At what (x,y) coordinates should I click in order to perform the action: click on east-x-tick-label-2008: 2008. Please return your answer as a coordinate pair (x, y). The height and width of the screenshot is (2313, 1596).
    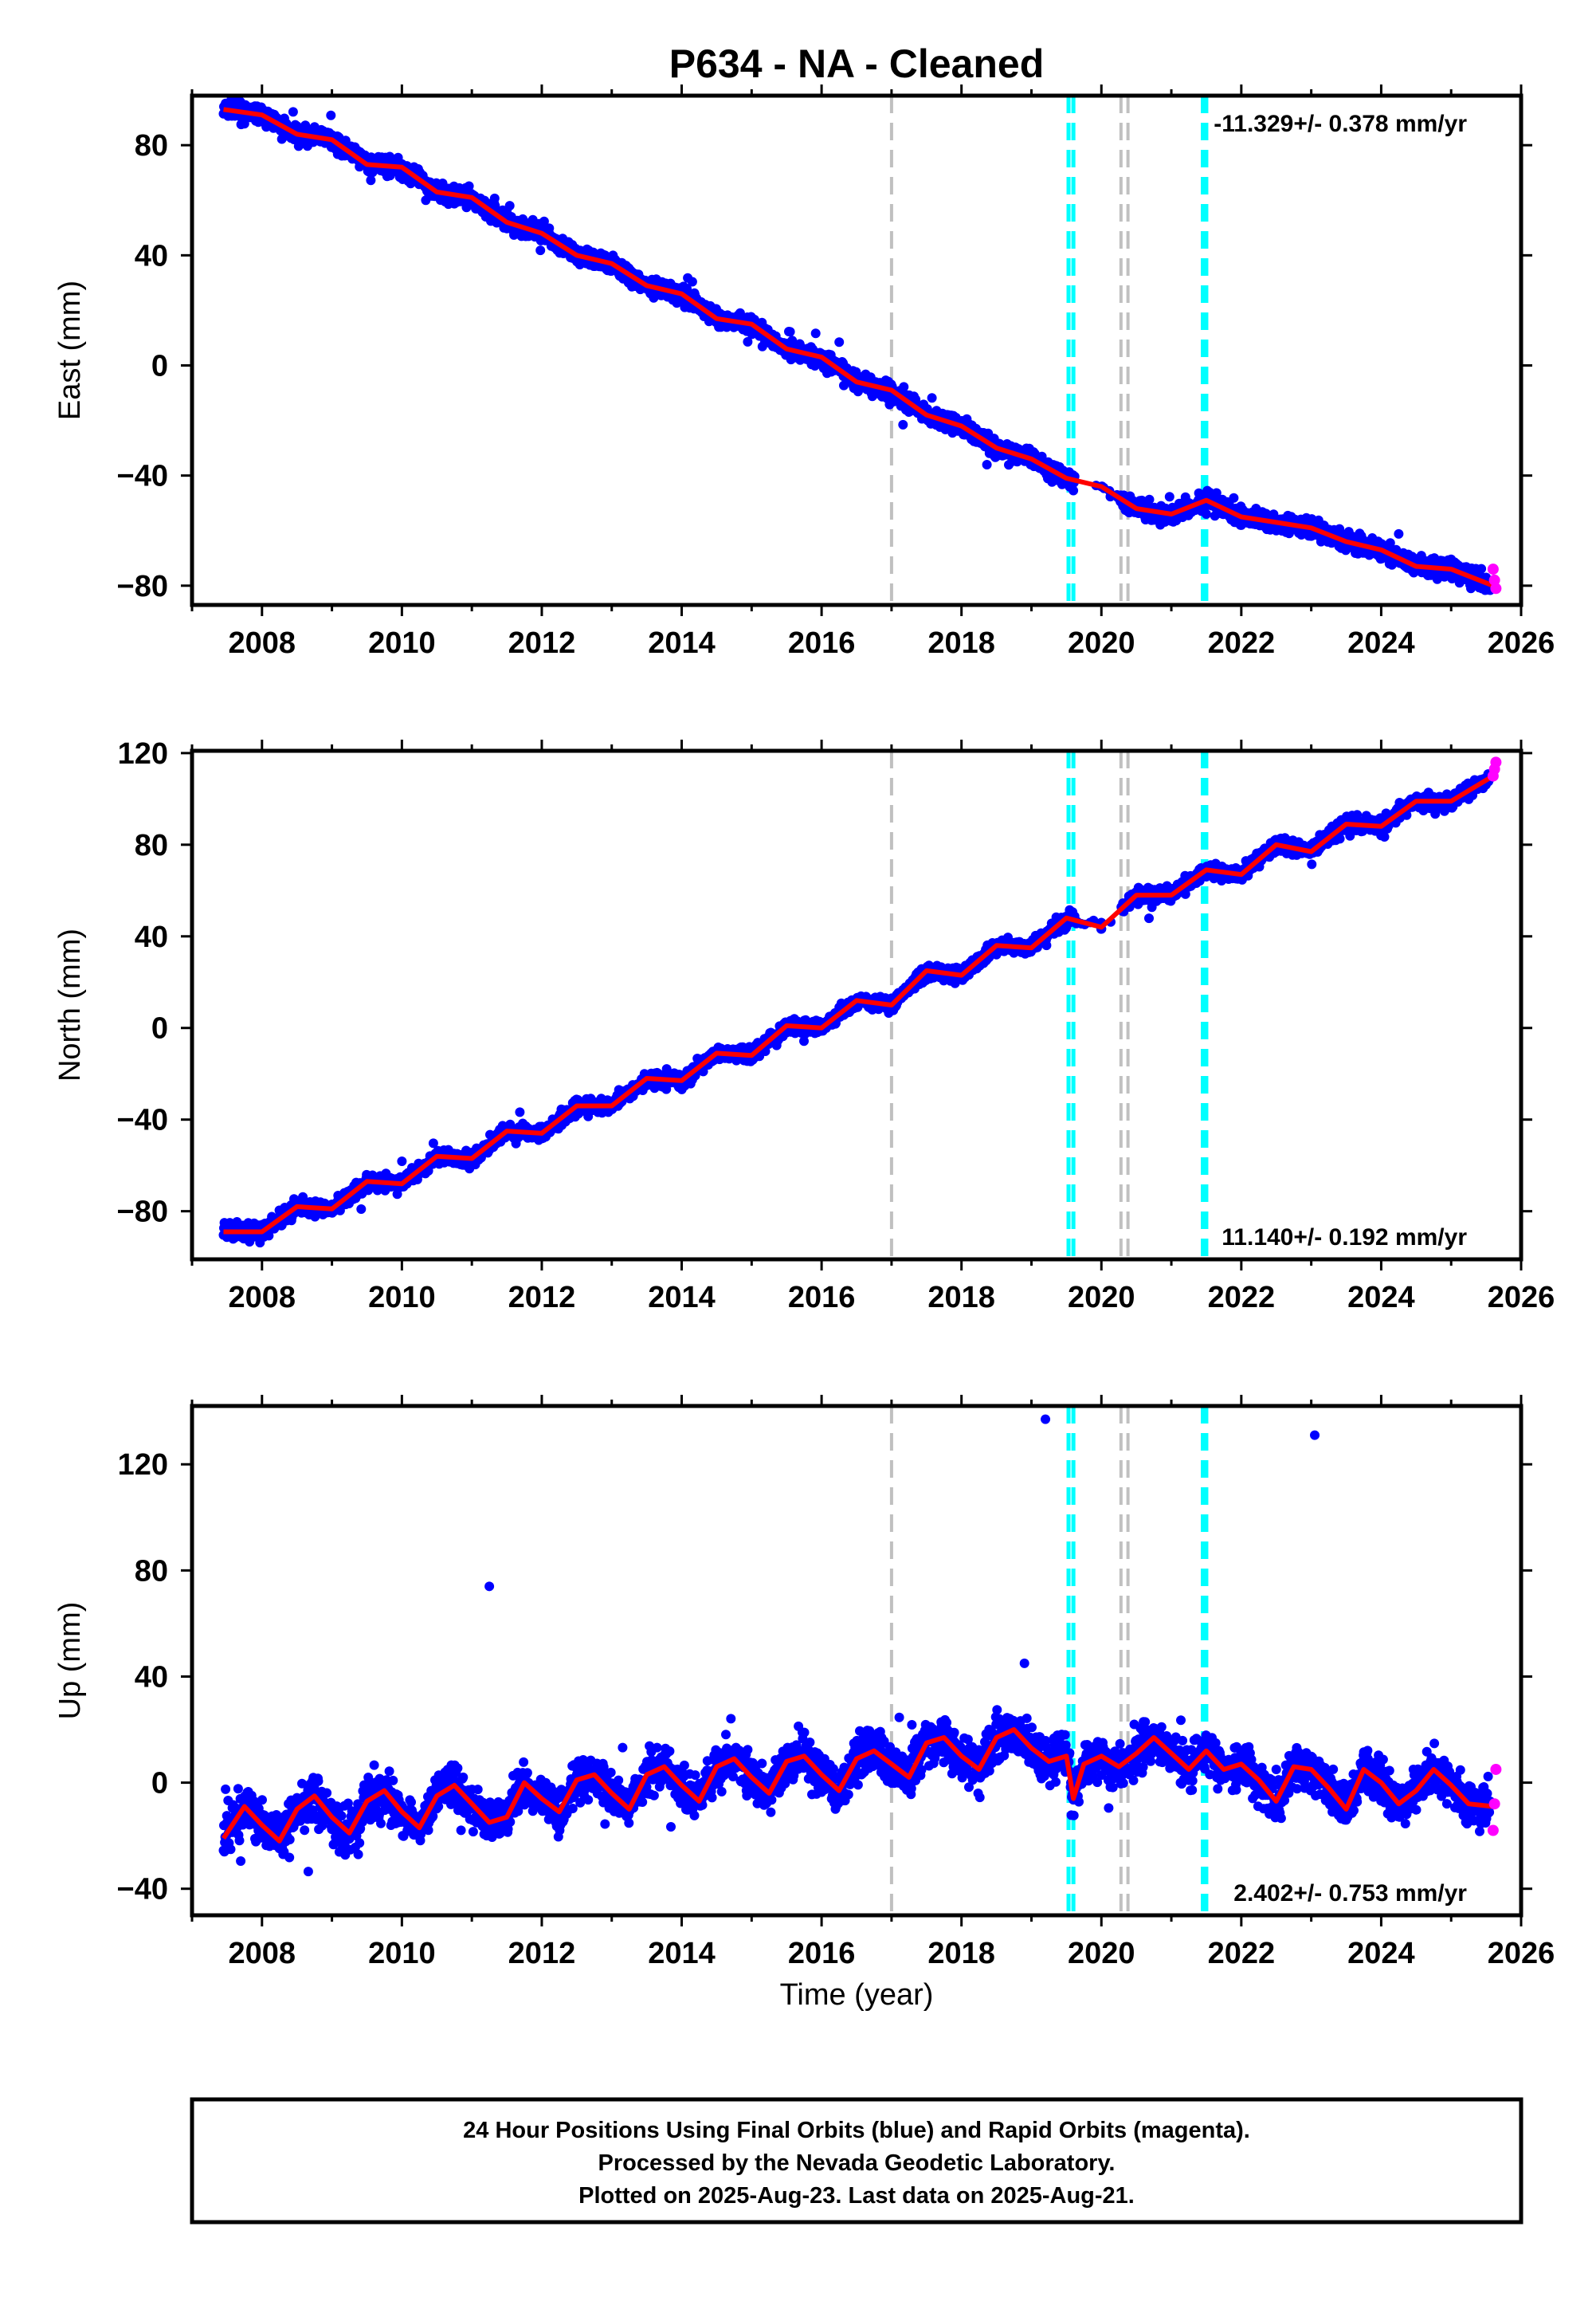
    Looking at the image, I should click on (262, 643).